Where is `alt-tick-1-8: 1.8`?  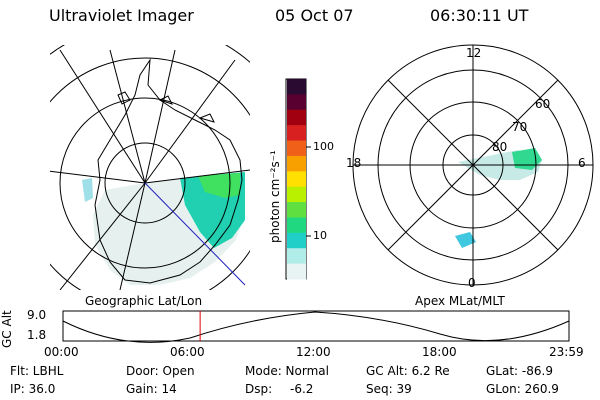
alt-tick-1-8: 1.8 is located at coordinates (37, 335).